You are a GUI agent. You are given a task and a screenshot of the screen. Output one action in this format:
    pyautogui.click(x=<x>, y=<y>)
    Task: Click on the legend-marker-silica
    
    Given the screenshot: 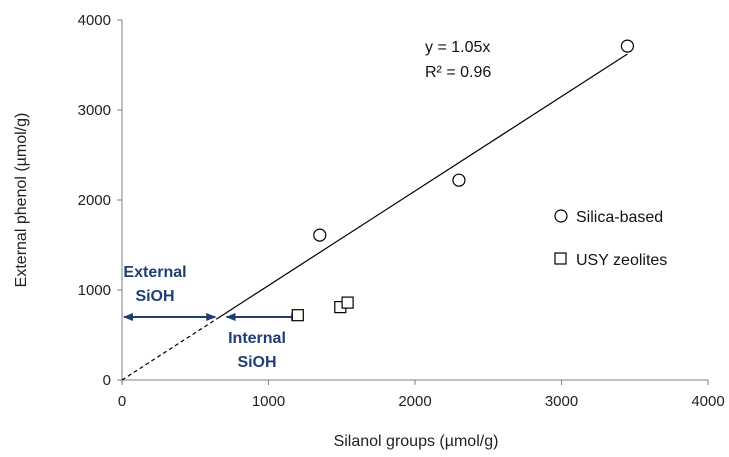 What is the action you would take?
    pyautogui.click(x=561, y=216)
    